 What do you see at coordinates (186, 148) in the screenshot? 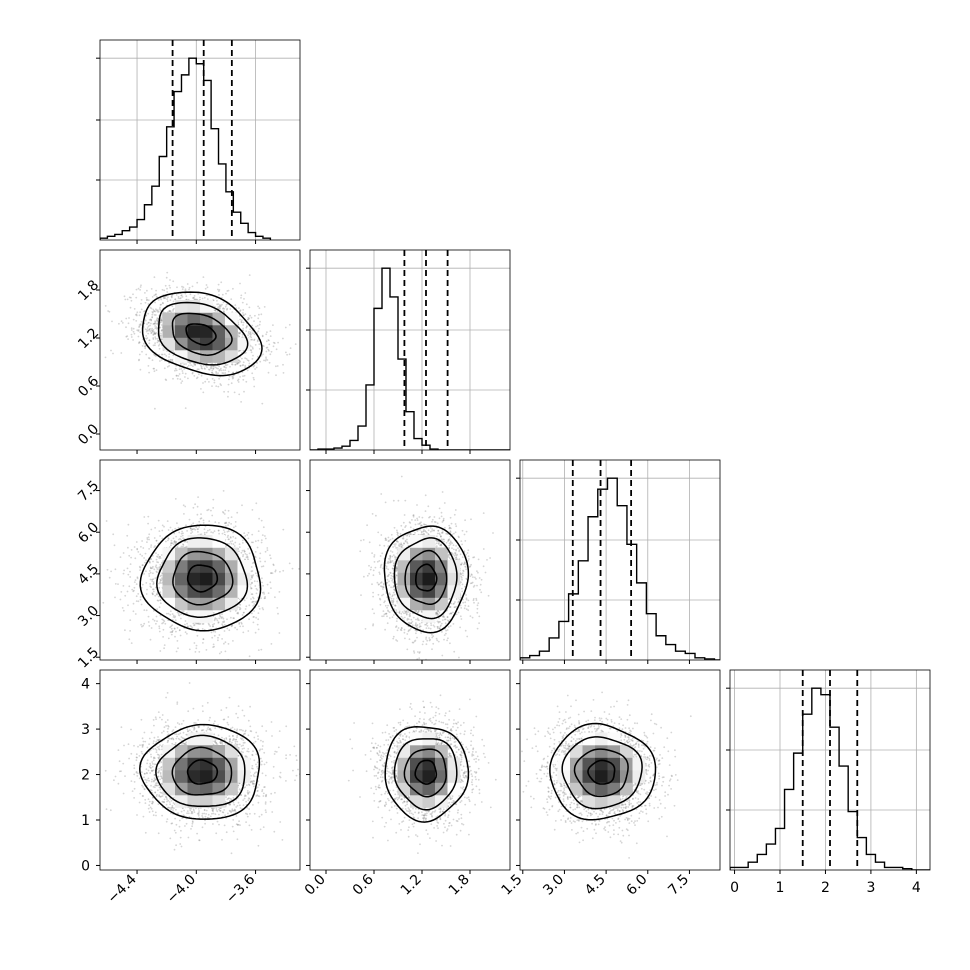
I see `histogram-series` at bounding box center [186, 148].